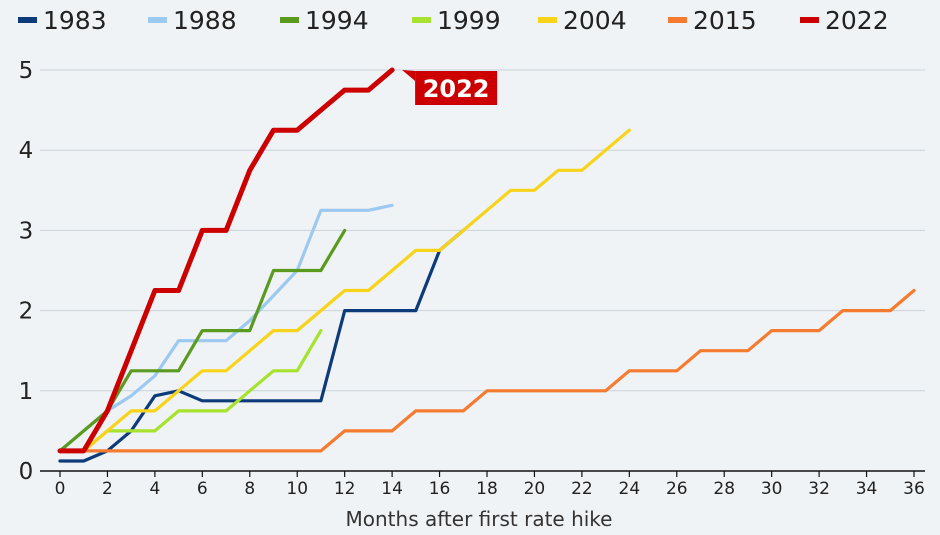 The image size is (940, 535). Describe the element at coordinates (479, 519) in the screenshot. I see `x-axis-title: Months after first rate hike` at that location.